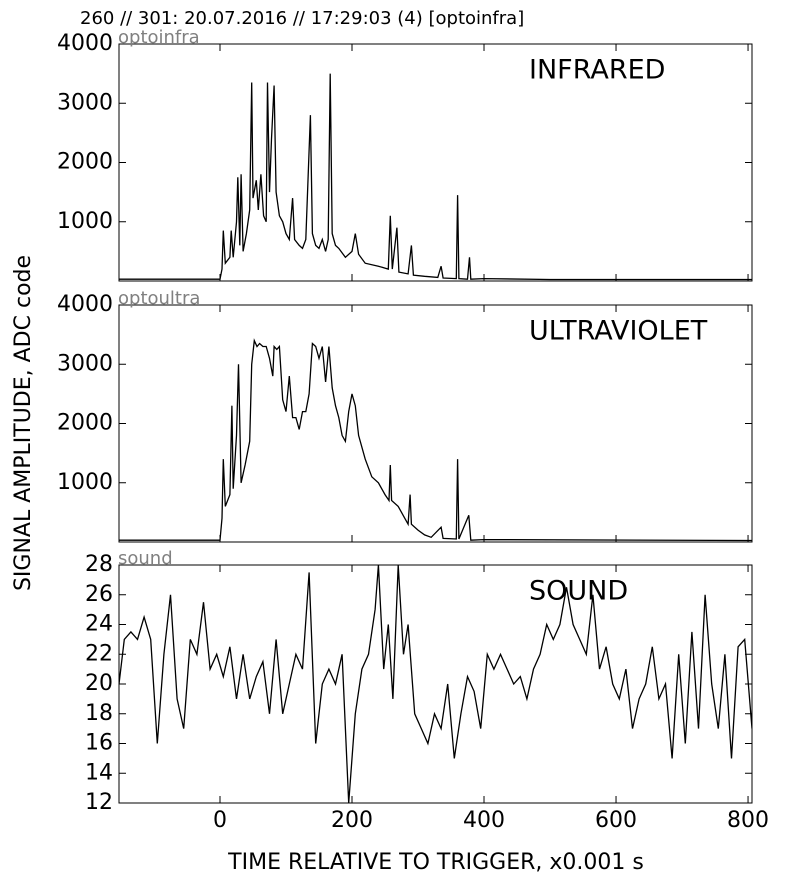  Describe the element at coordinates (99, 772) in the screenshot. I see `y-tick-label: 14` at that location.